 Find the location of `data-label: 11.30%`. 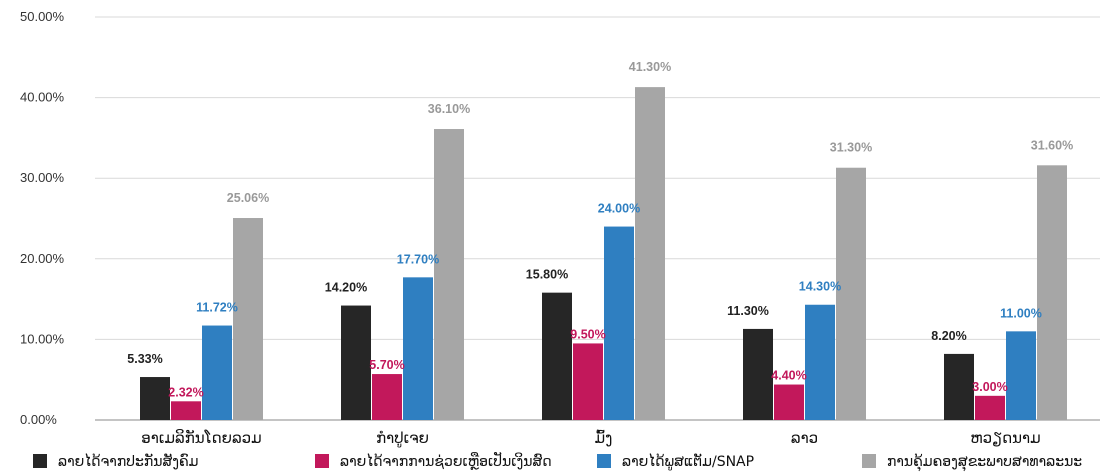

data-label: 11.30% is located at coordinates (748, 311).